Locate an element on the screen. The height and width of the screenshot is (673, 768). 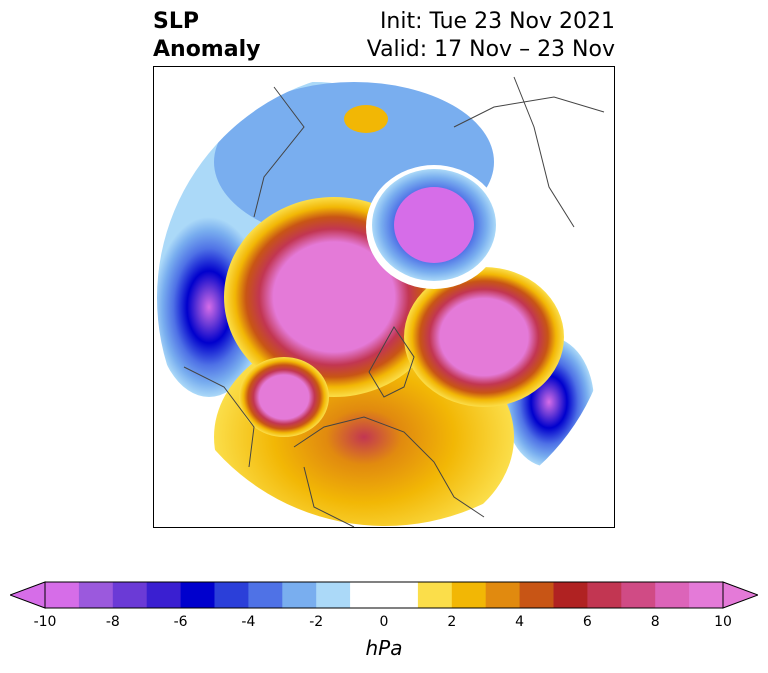
colorbar-extend-max is located at coordinates (740, 595).